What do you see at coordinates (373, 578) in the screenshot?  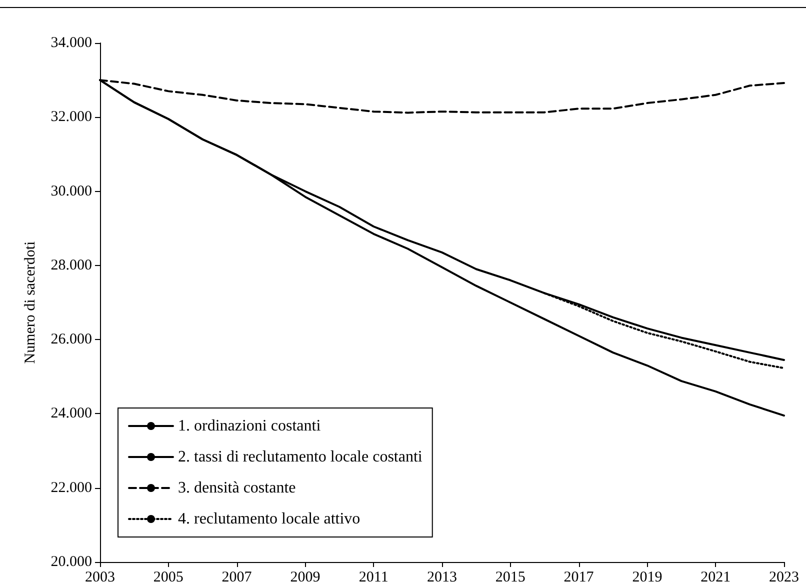 I see `x-tick-label: 2011` at bounding box center [373, 578].